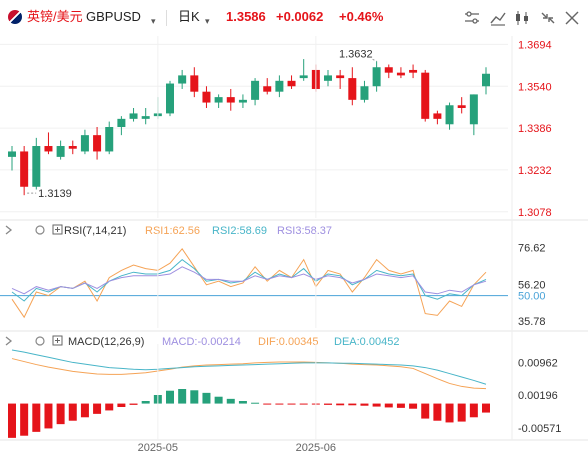 This screenshot has height=458, width=588. What do you see at coordinates (366, 342) in the screenshot?
I see `macd-legend-3: DEA:0.00452` at bounding box center [366, 342].